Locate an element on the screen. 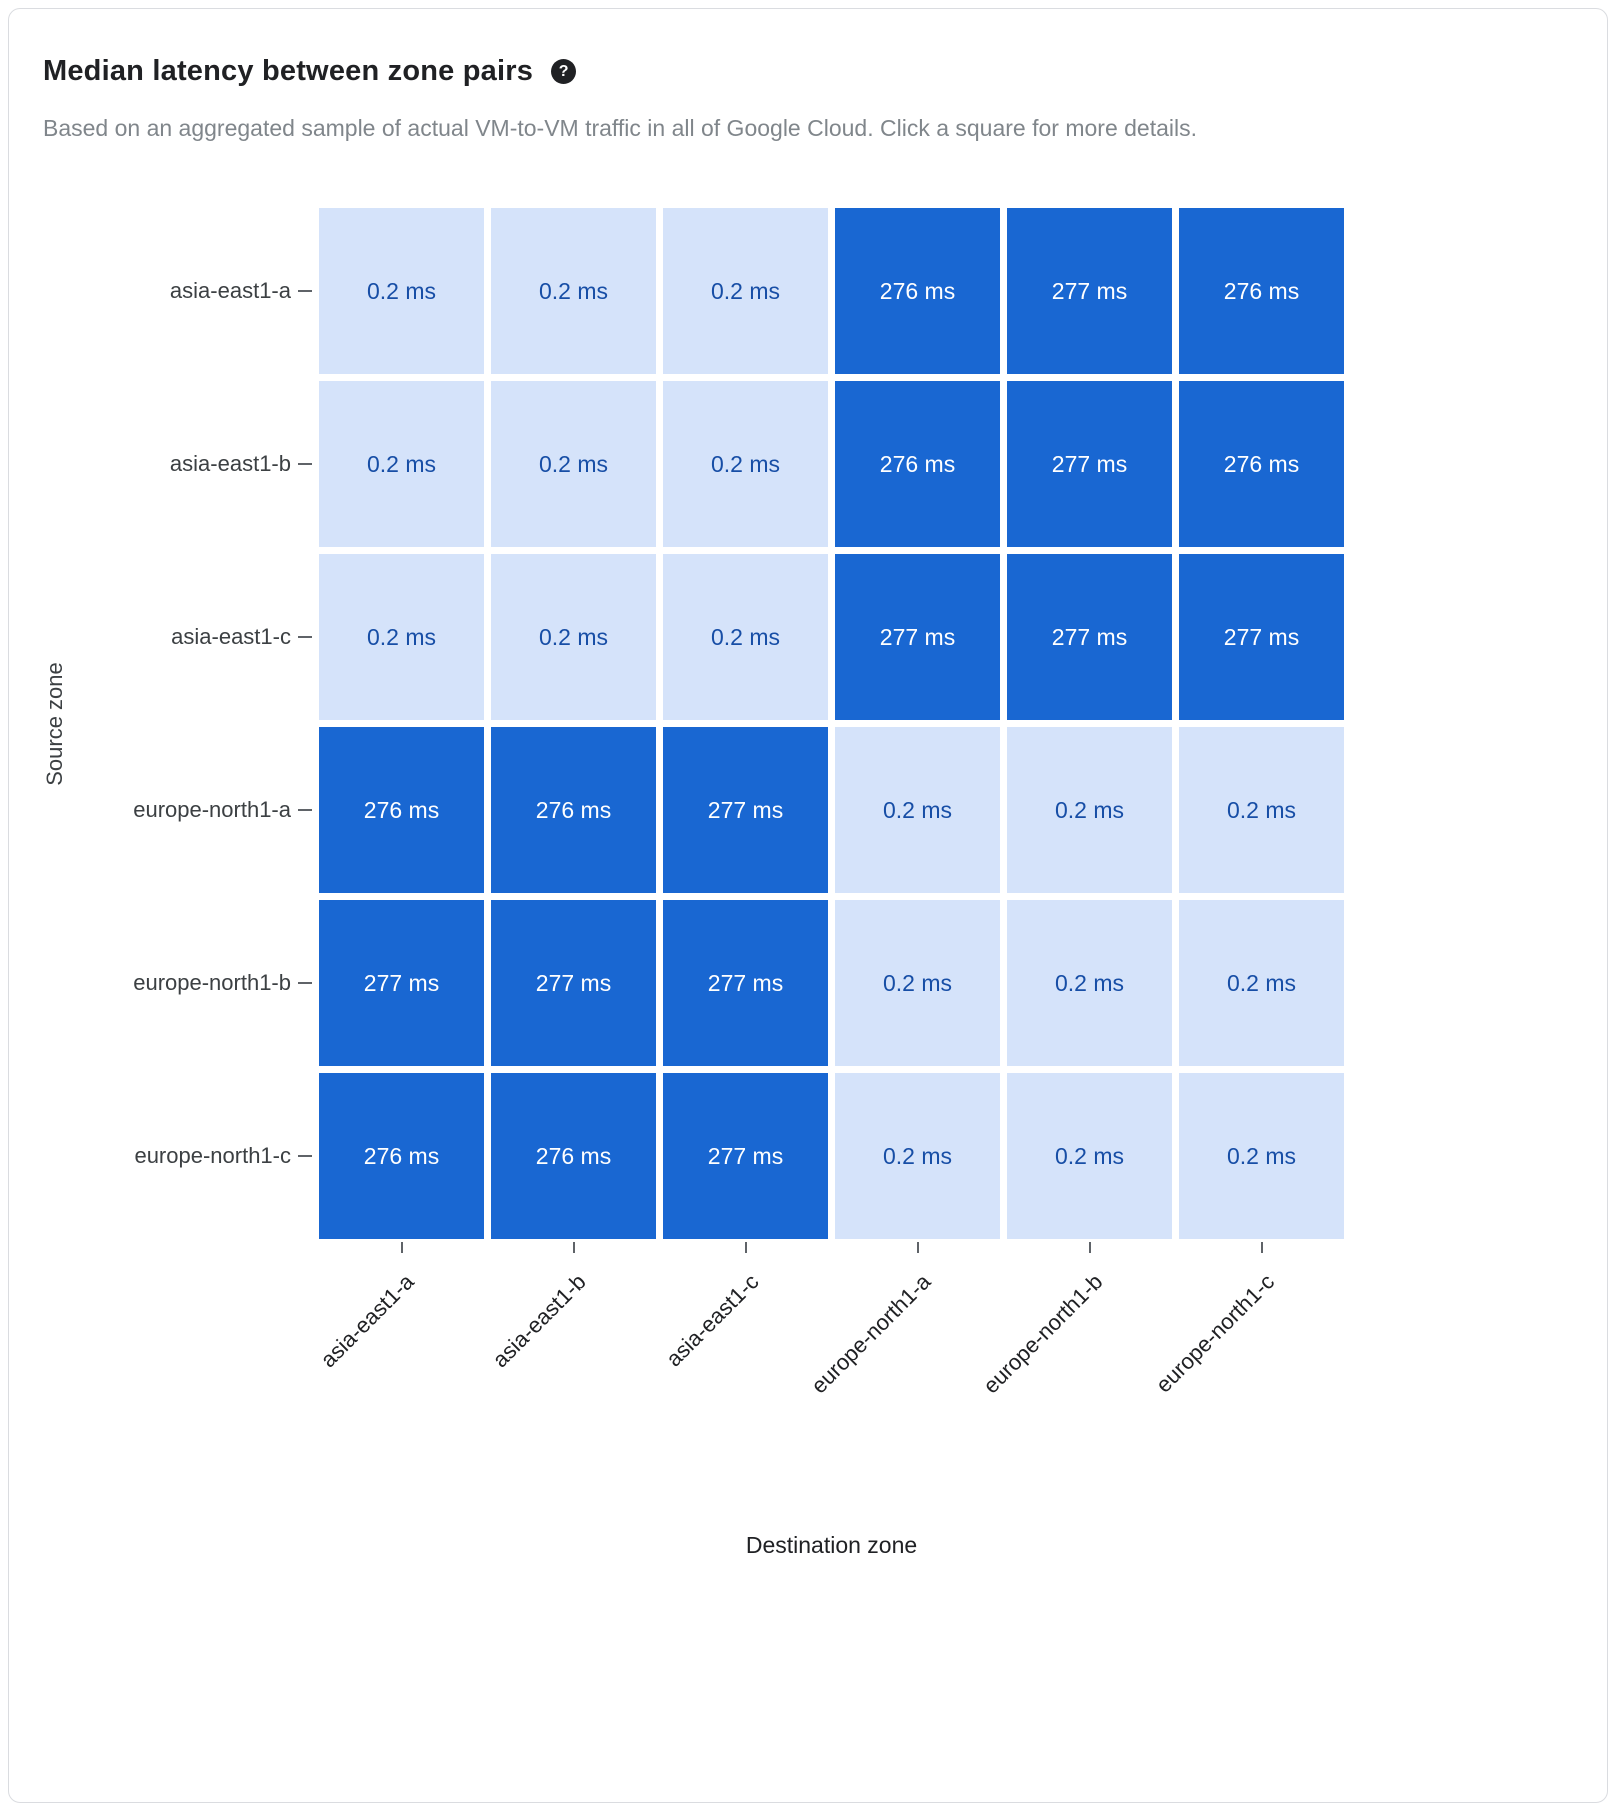 This screenshot has width=1618, height=1813. col-label: asia-east1-c is located at coordinates (712, 1320).